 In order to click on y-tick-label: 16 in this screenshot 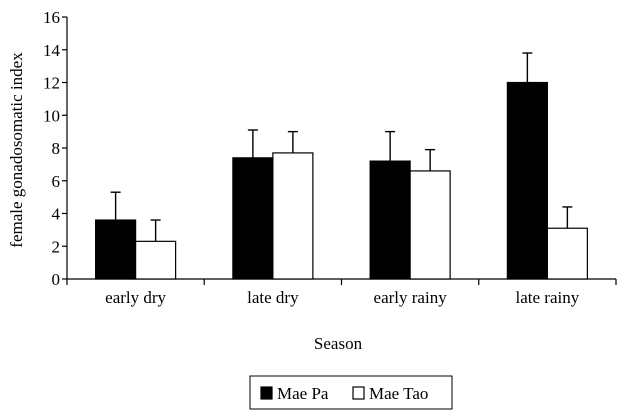, I will do `click(51, 17)`.